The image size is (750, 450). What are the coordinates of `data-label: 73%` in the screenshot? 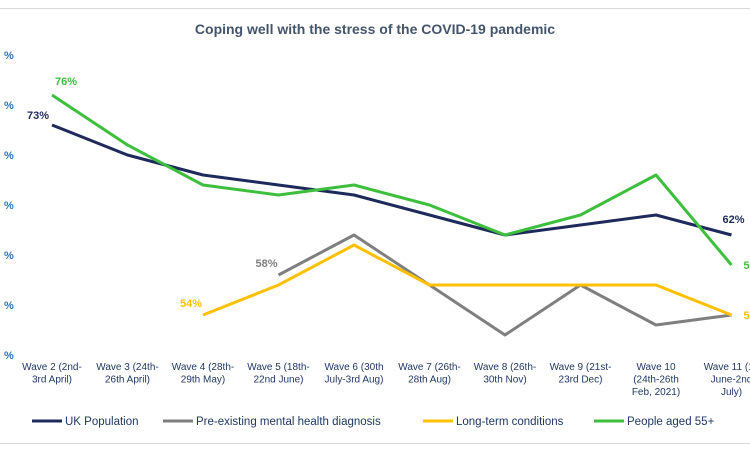 It's located at (38, 116).